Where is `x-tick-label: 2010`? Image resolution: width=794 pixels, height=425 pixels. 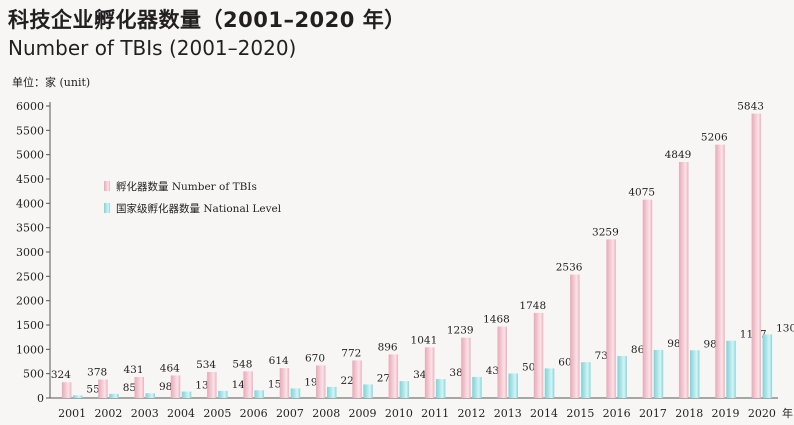 x-tick-label: 2010 is located at coordinates (399, 413).